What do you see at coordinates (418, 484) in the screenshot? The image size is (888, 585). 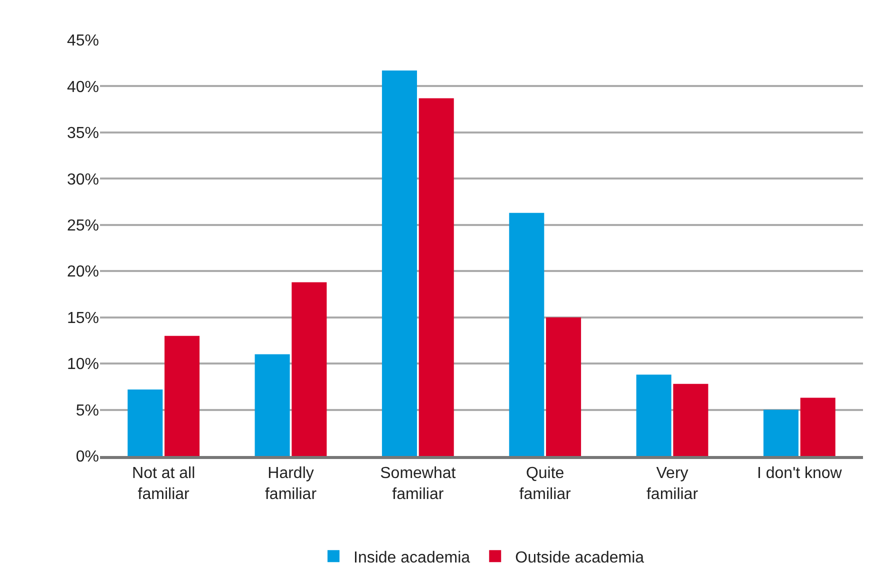 I see `x-tick-label: Somewhat familiar` at bounding box center [418, 484].